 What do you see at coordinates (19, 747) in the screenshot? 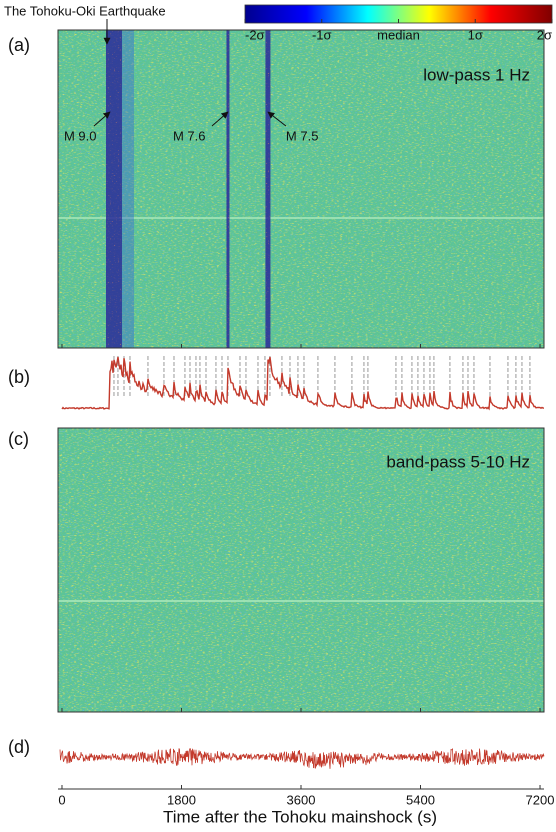
I see `panel-label: (d)` at bounding box center [19, 747].